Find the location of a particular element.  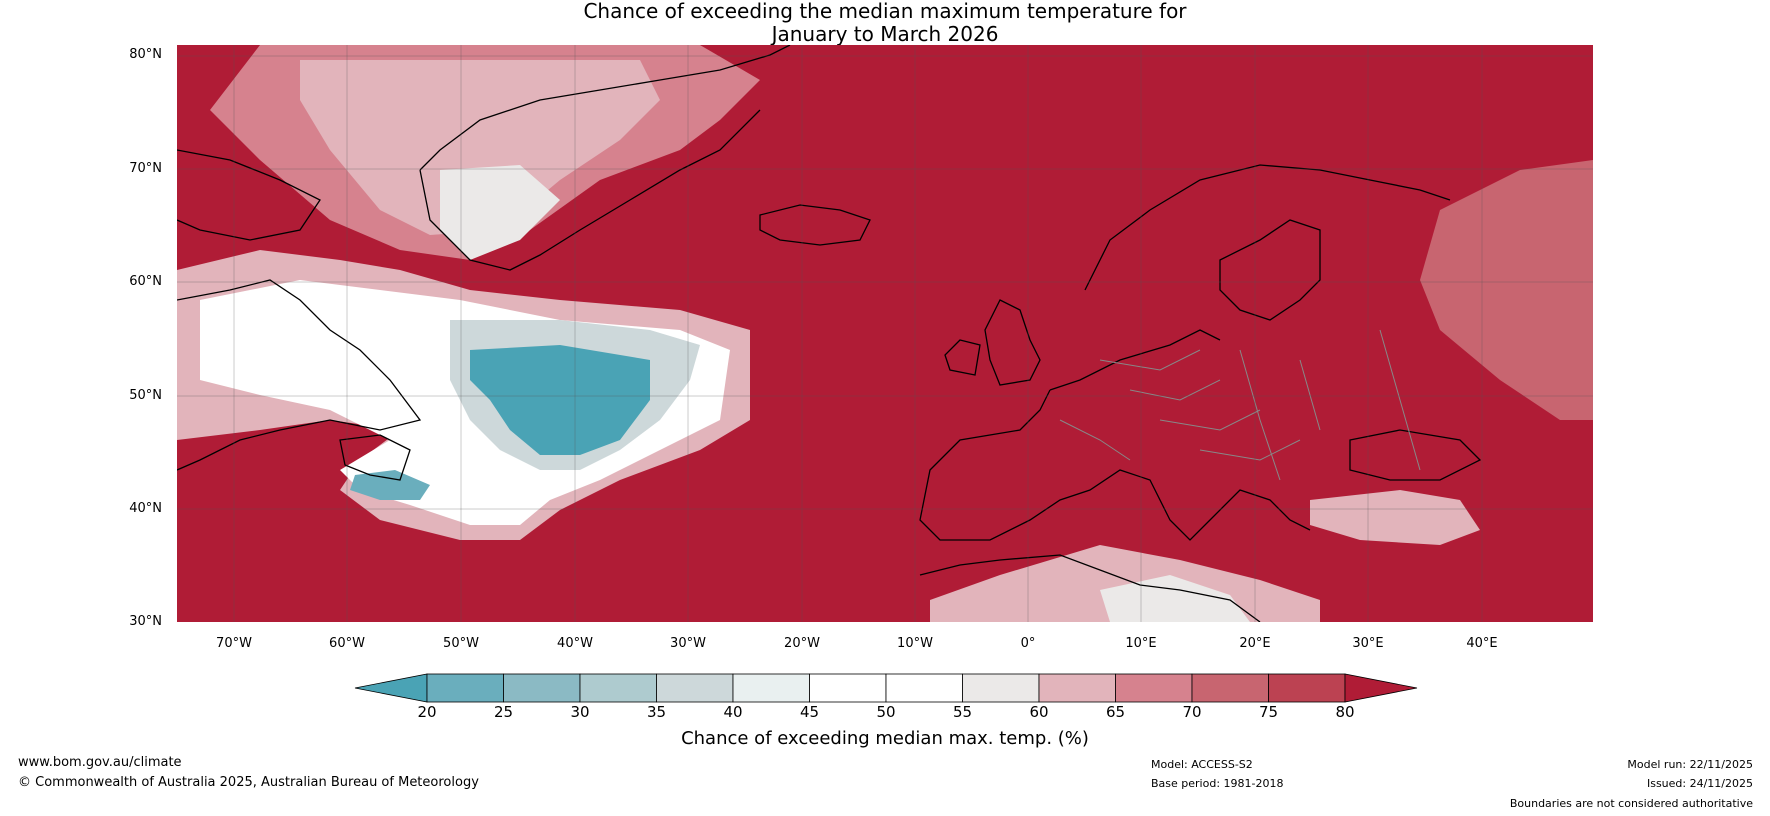

lon-label-70w: 70°W is located at coordinates (234, 643).